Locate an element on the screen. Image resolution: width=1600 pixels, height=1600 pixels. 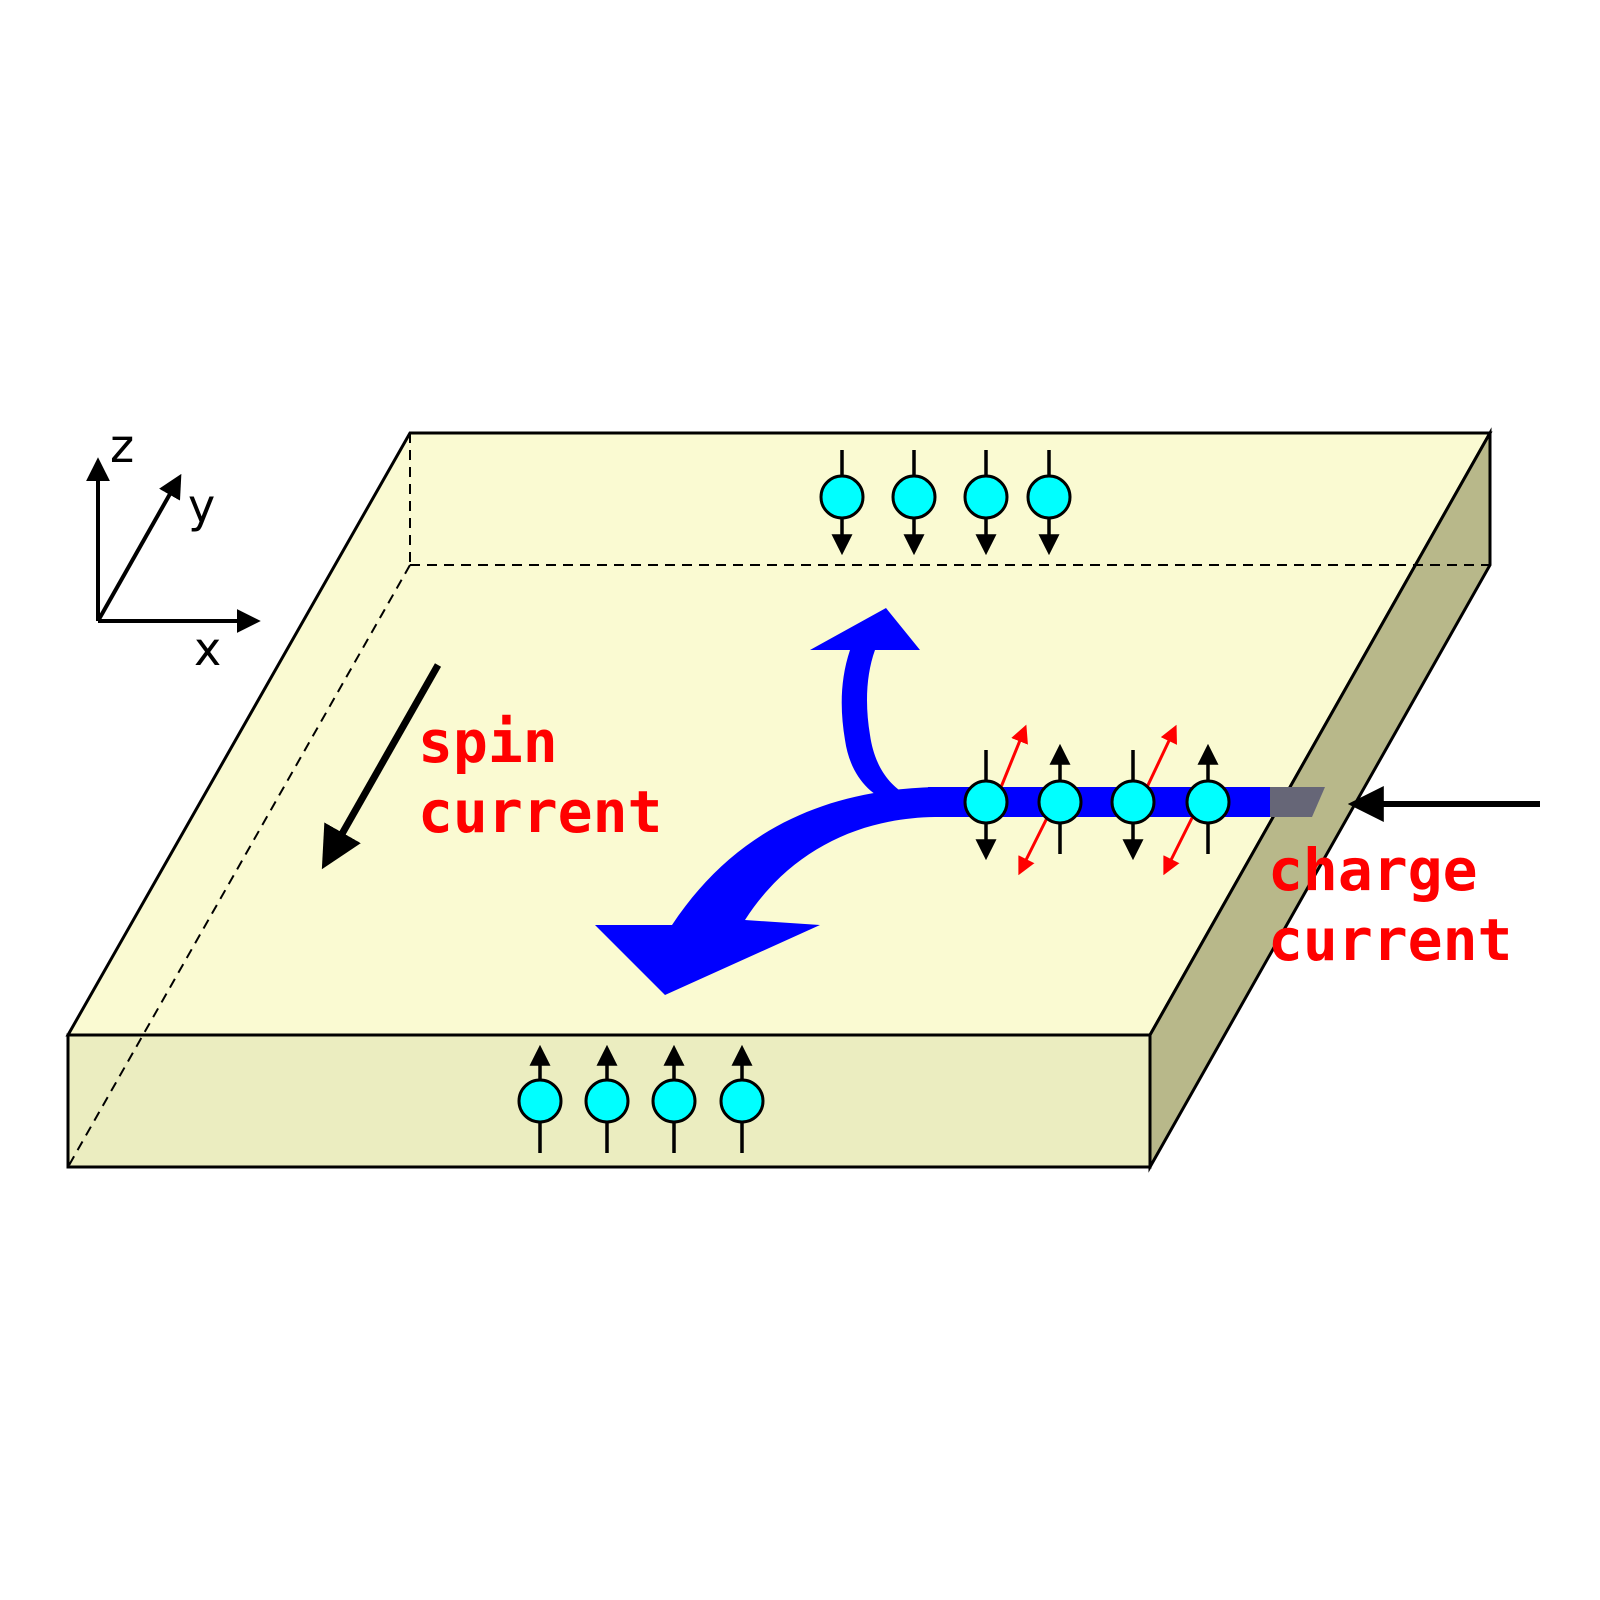
spin-current-label-line1: spin is located at coordinates (488, 742).